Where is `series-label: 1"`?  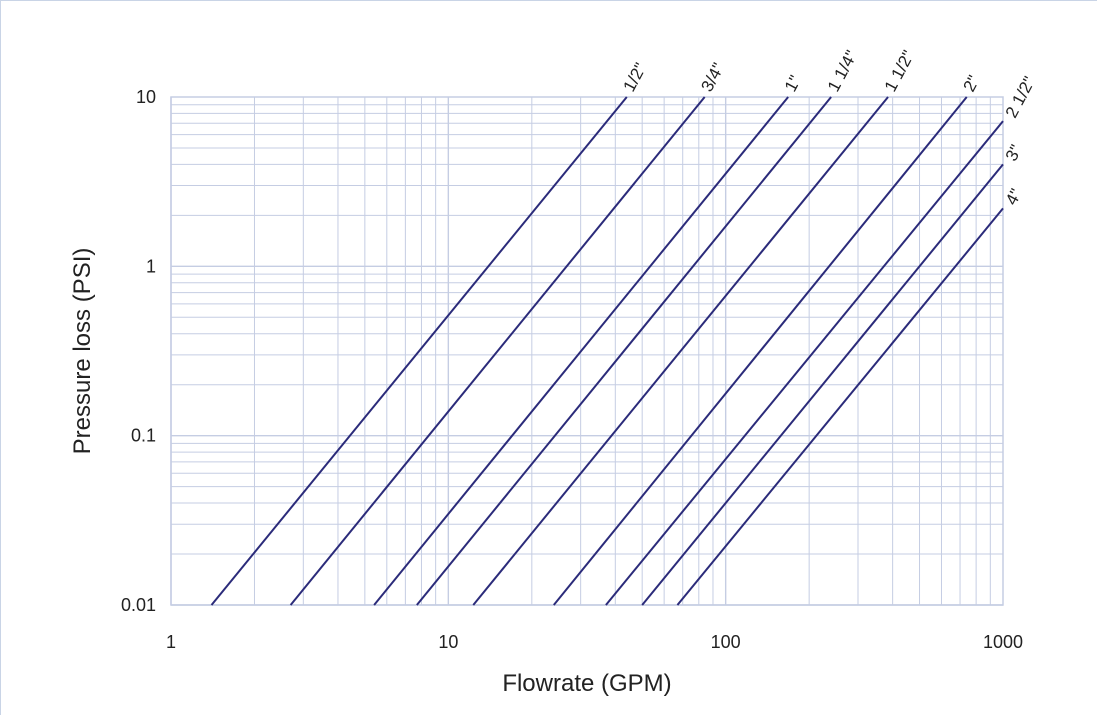 series-label: 1" is located at coordinates (793, 83).